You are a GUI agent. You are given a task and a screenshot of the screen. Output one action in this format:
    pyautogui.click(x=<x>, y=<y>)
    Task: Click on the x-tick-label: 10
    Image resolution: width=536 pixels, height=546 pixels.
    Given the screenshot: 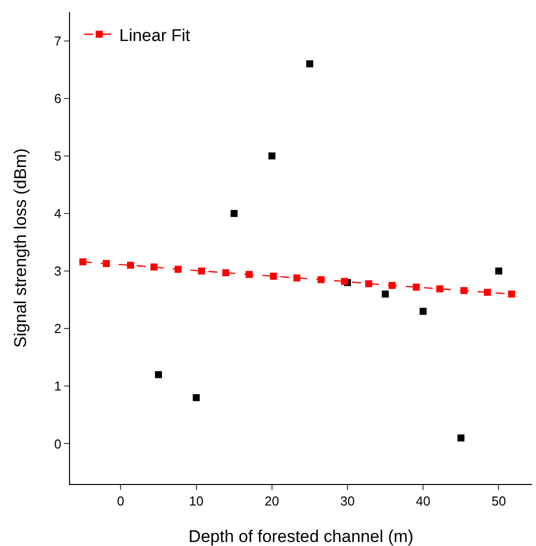 What is the action you would take?
    pyautogui.click(x=196, y=501)
    